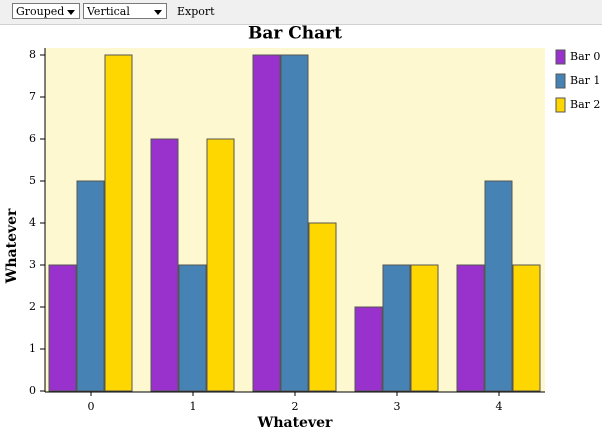  What do you see at coordinates (32, 222) in the screenshot?
I see `y-tick-label: 4` at bounding box center [32, 222].